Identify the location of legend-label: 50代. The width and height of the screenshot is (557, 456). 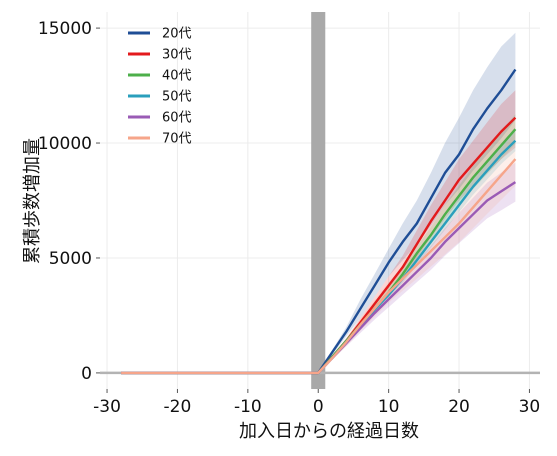
(177, 97).